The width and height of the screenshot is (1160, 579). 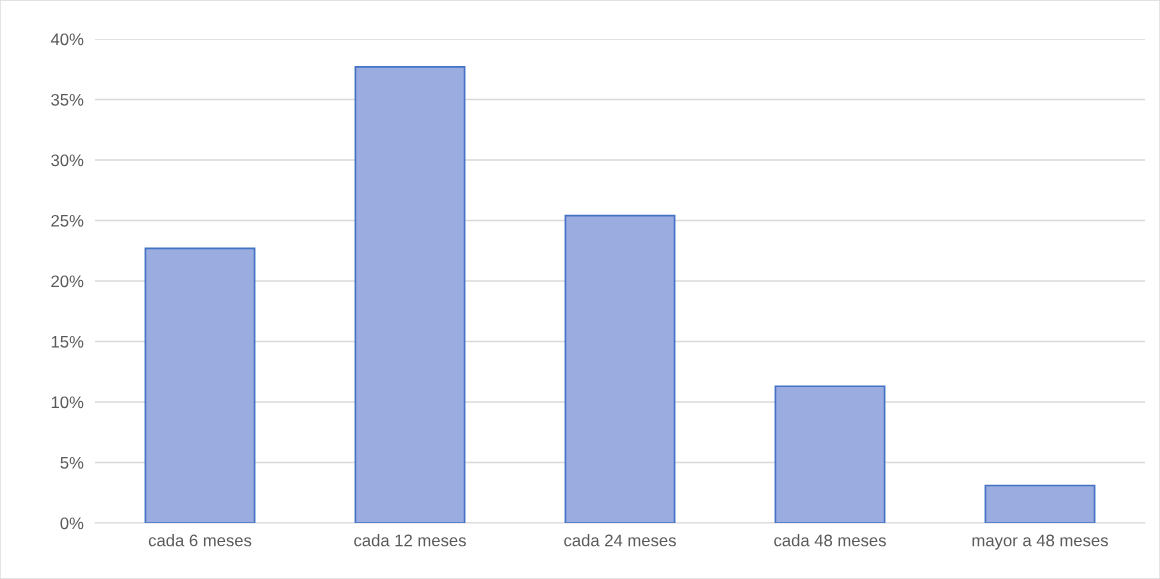 I want to click on y-tick-label: 0%, so click(x=72, y=523).